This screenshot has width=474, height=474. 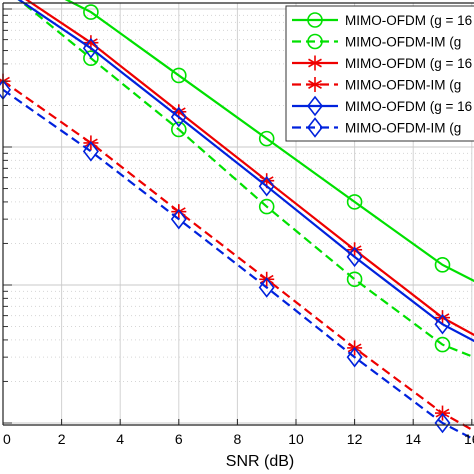 I want to click on x-tick-label: 0, so click(x=7, y=439).